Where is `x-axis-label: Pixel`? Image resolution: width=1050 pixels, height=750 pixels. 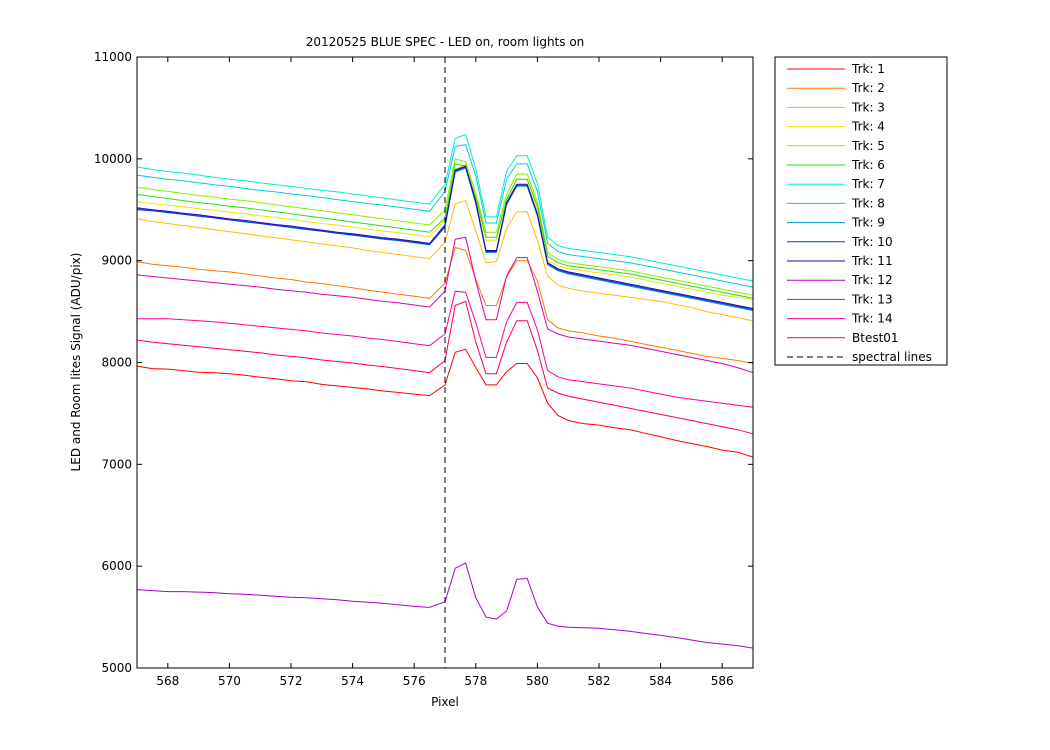
x-axis-label: Pixel is located at coordinates (445, 702).